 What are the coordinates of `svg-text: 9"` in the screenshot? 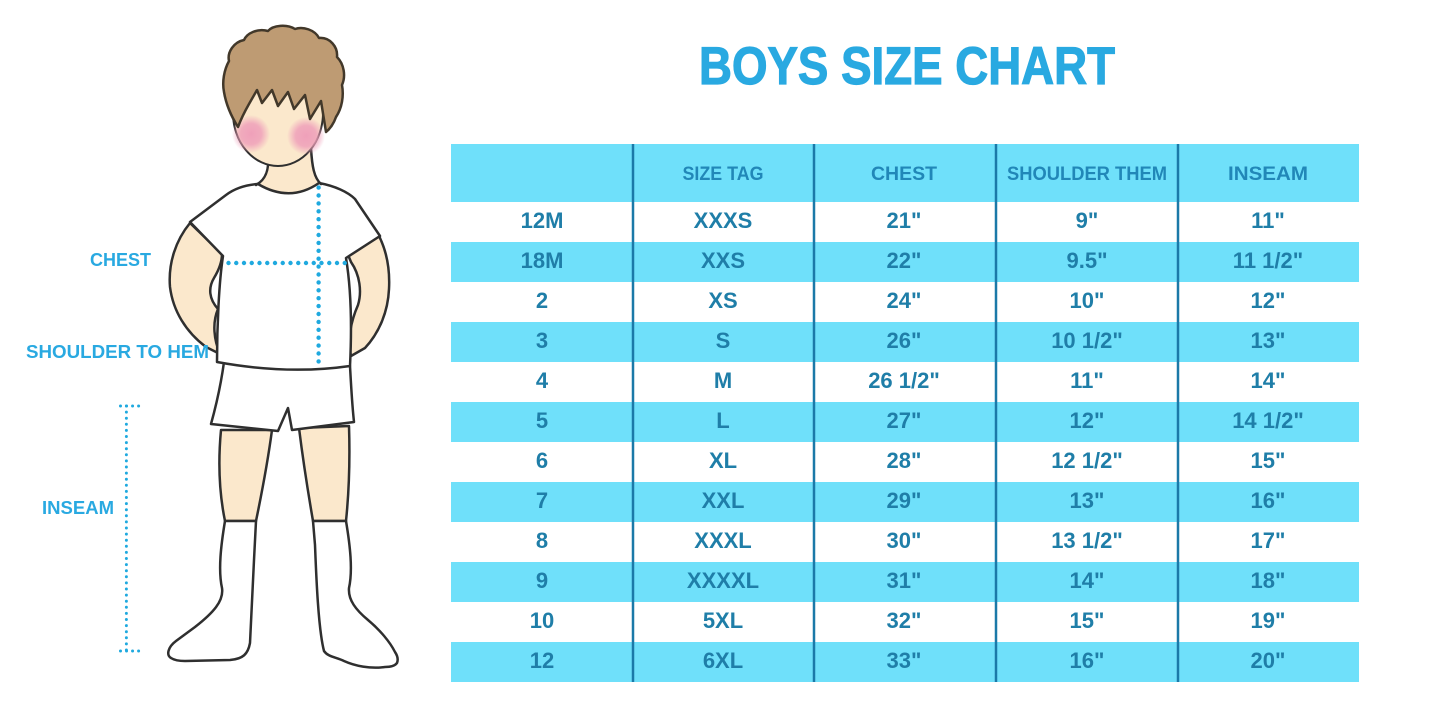 It's located at (1087, 220).